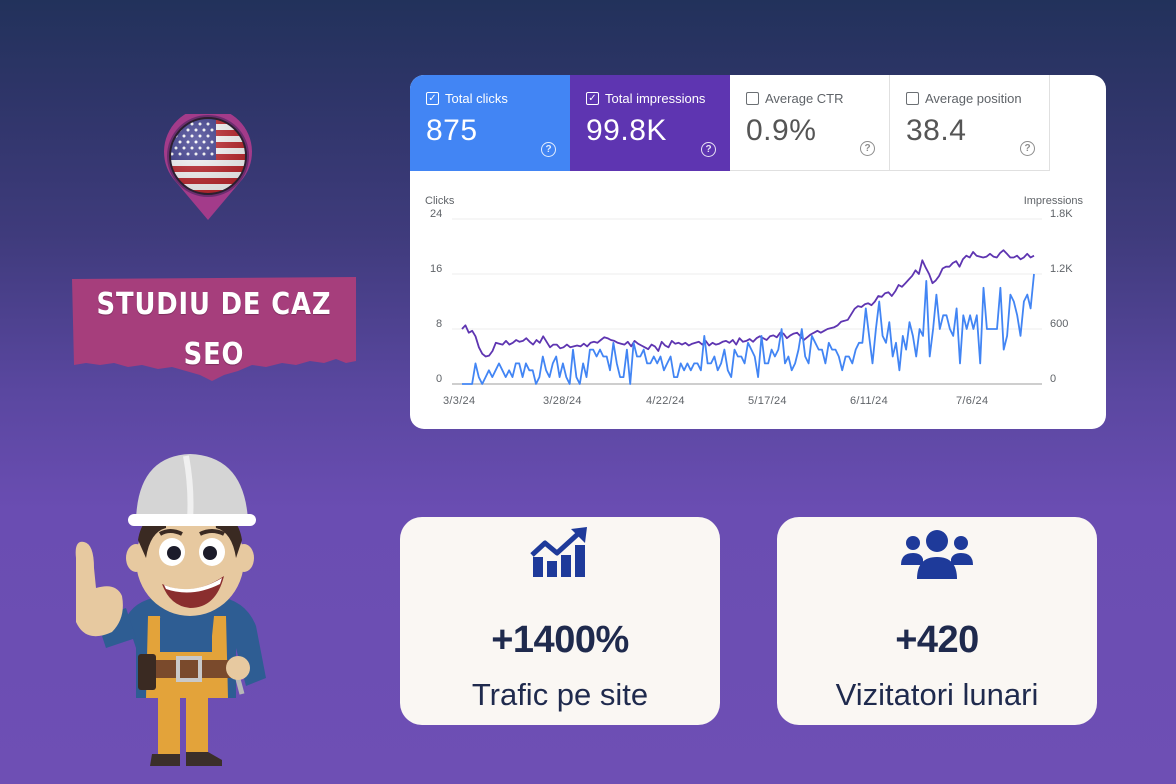 The image size is (1176, 784). Describe the element at coordinates (436, 269) in the screenshot. I see `y-tick-left: 16` at that location.